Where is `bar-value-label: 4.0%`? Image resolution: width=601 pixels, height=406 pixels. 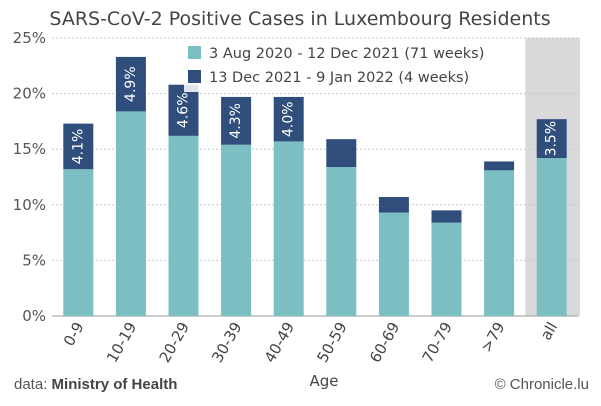
bar-value-label: 4.0% is located at coordinates (289, 119).